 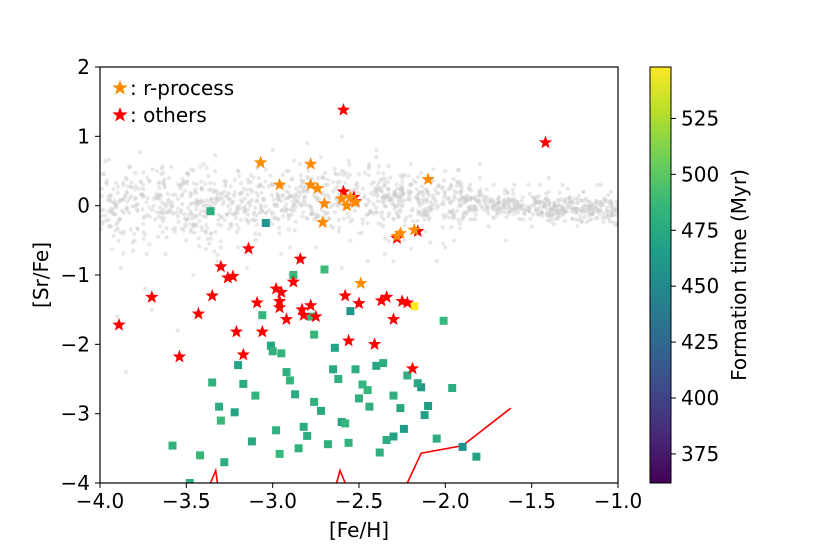 What do you see at coordinates (120, 114) in the screenshot?
I see `legend-others-star-icon` at bounding box center [120, 114].